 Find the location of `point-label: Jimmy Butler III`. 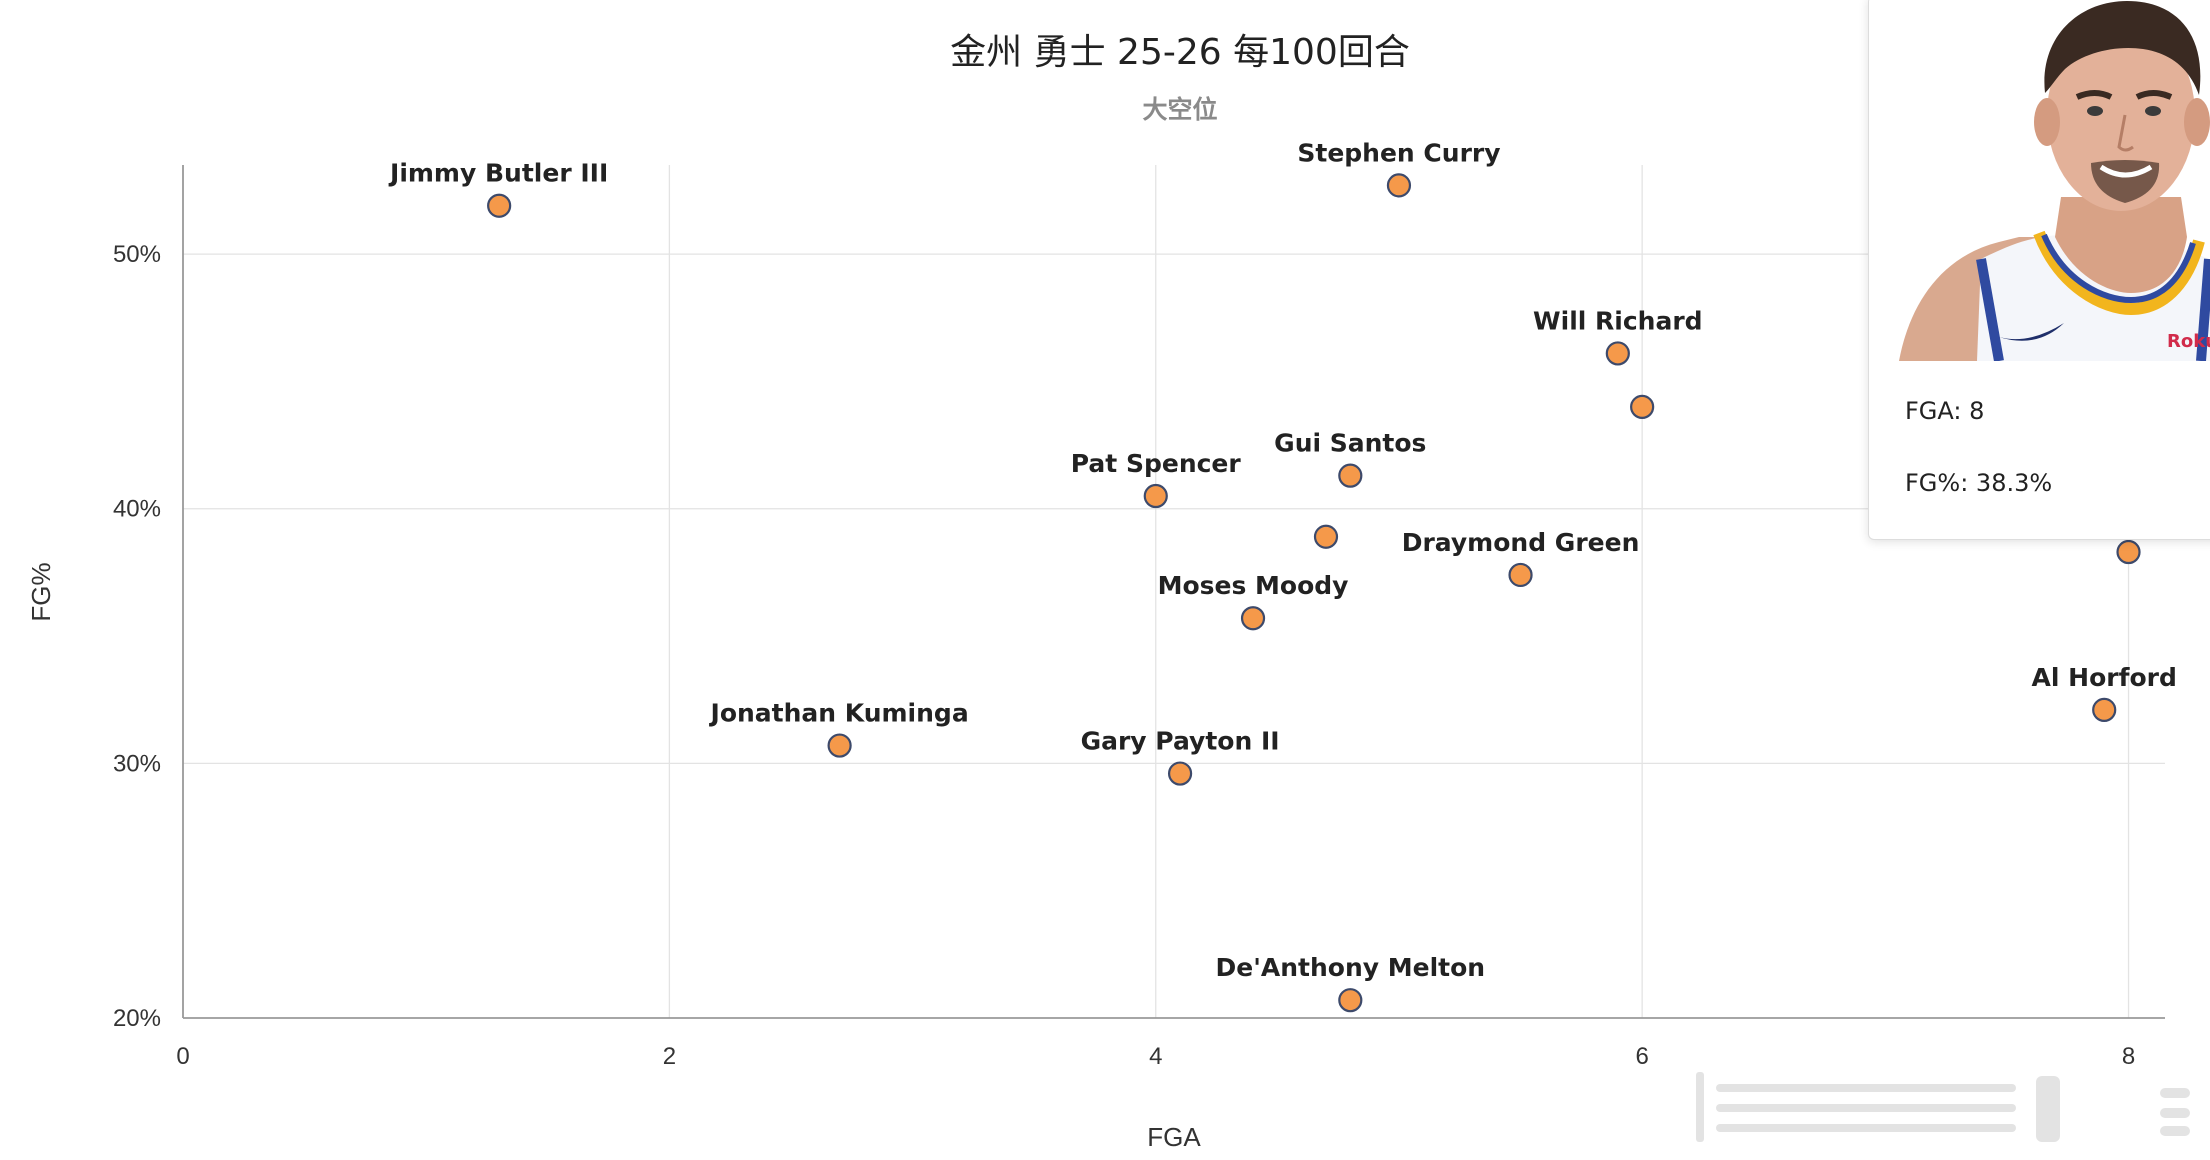

point-label: Jimmy Butler III is located at coordinates (498, 173).